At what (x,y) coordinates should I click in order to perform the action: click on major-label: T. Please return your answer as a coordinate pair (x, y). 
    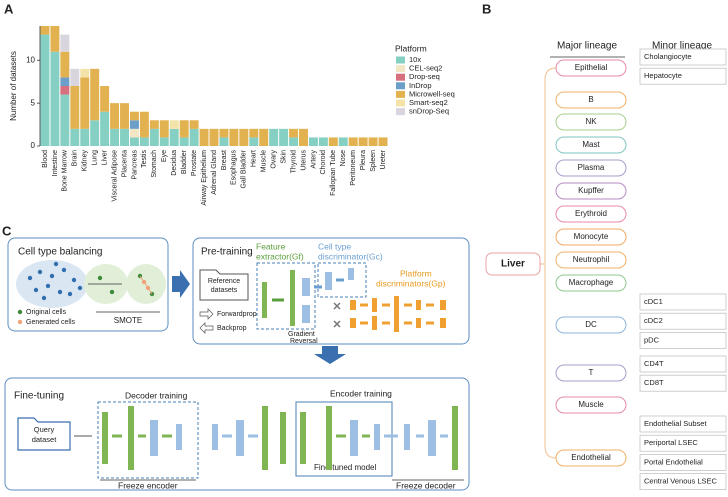
    Looking at the image, I should click on (591, 372).